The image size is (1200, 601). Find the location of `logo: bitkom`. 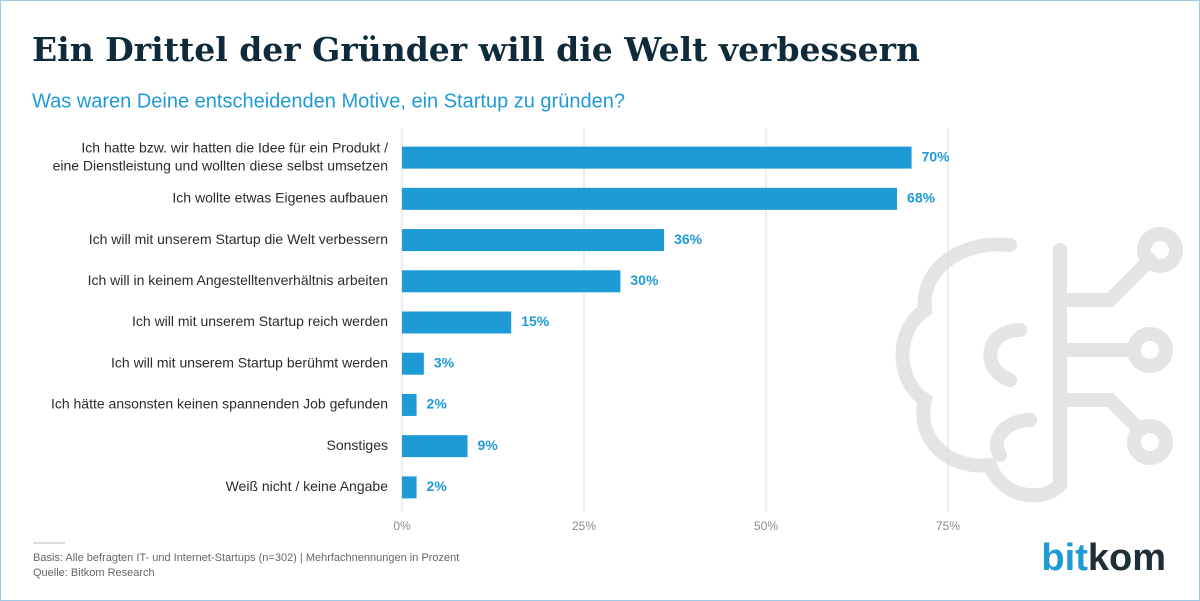

logo: bitkom is located at coordinates (1103, 558).